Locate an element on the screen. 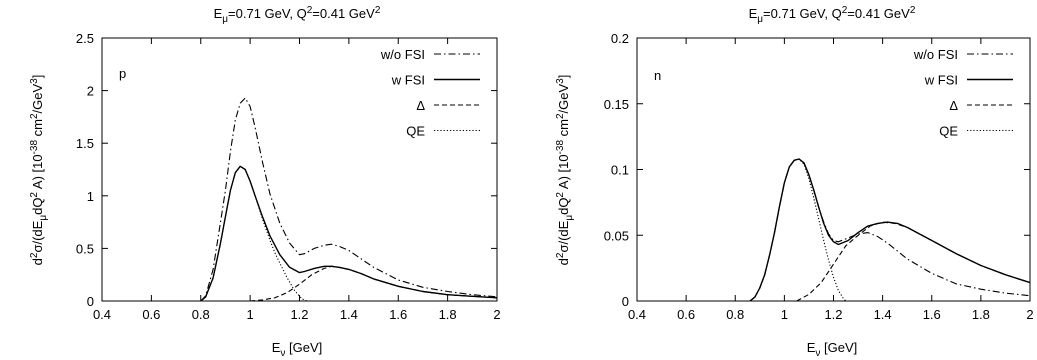 The image size is (1037, 360). y-tick-label: 1 is located at coordinates (90, 196).